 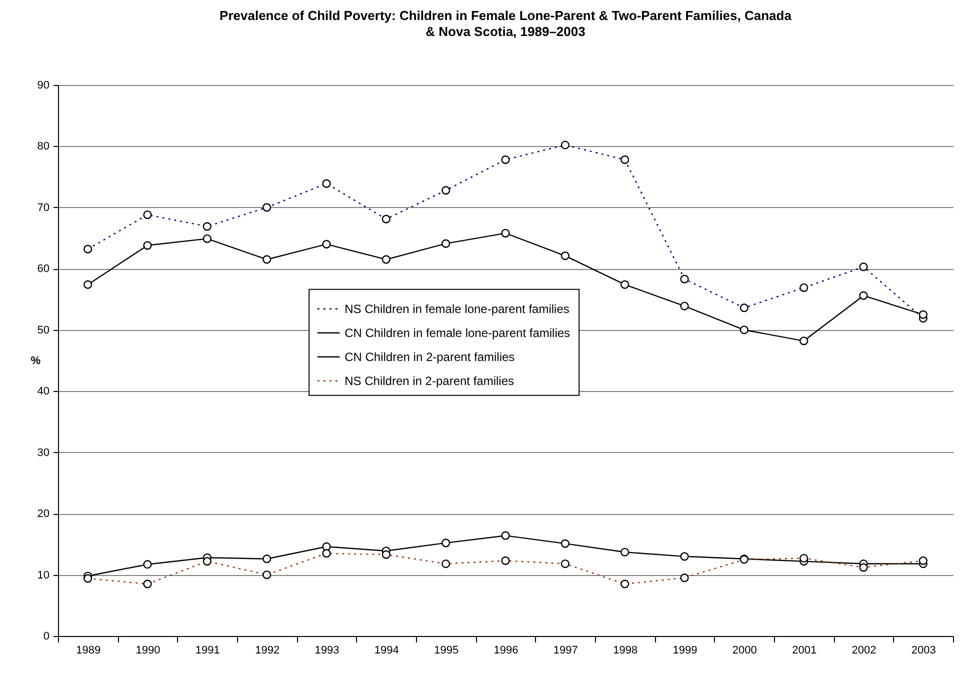 I want to click on legend-label: NS Children in 2-parent families, so click(x=429, y=381).